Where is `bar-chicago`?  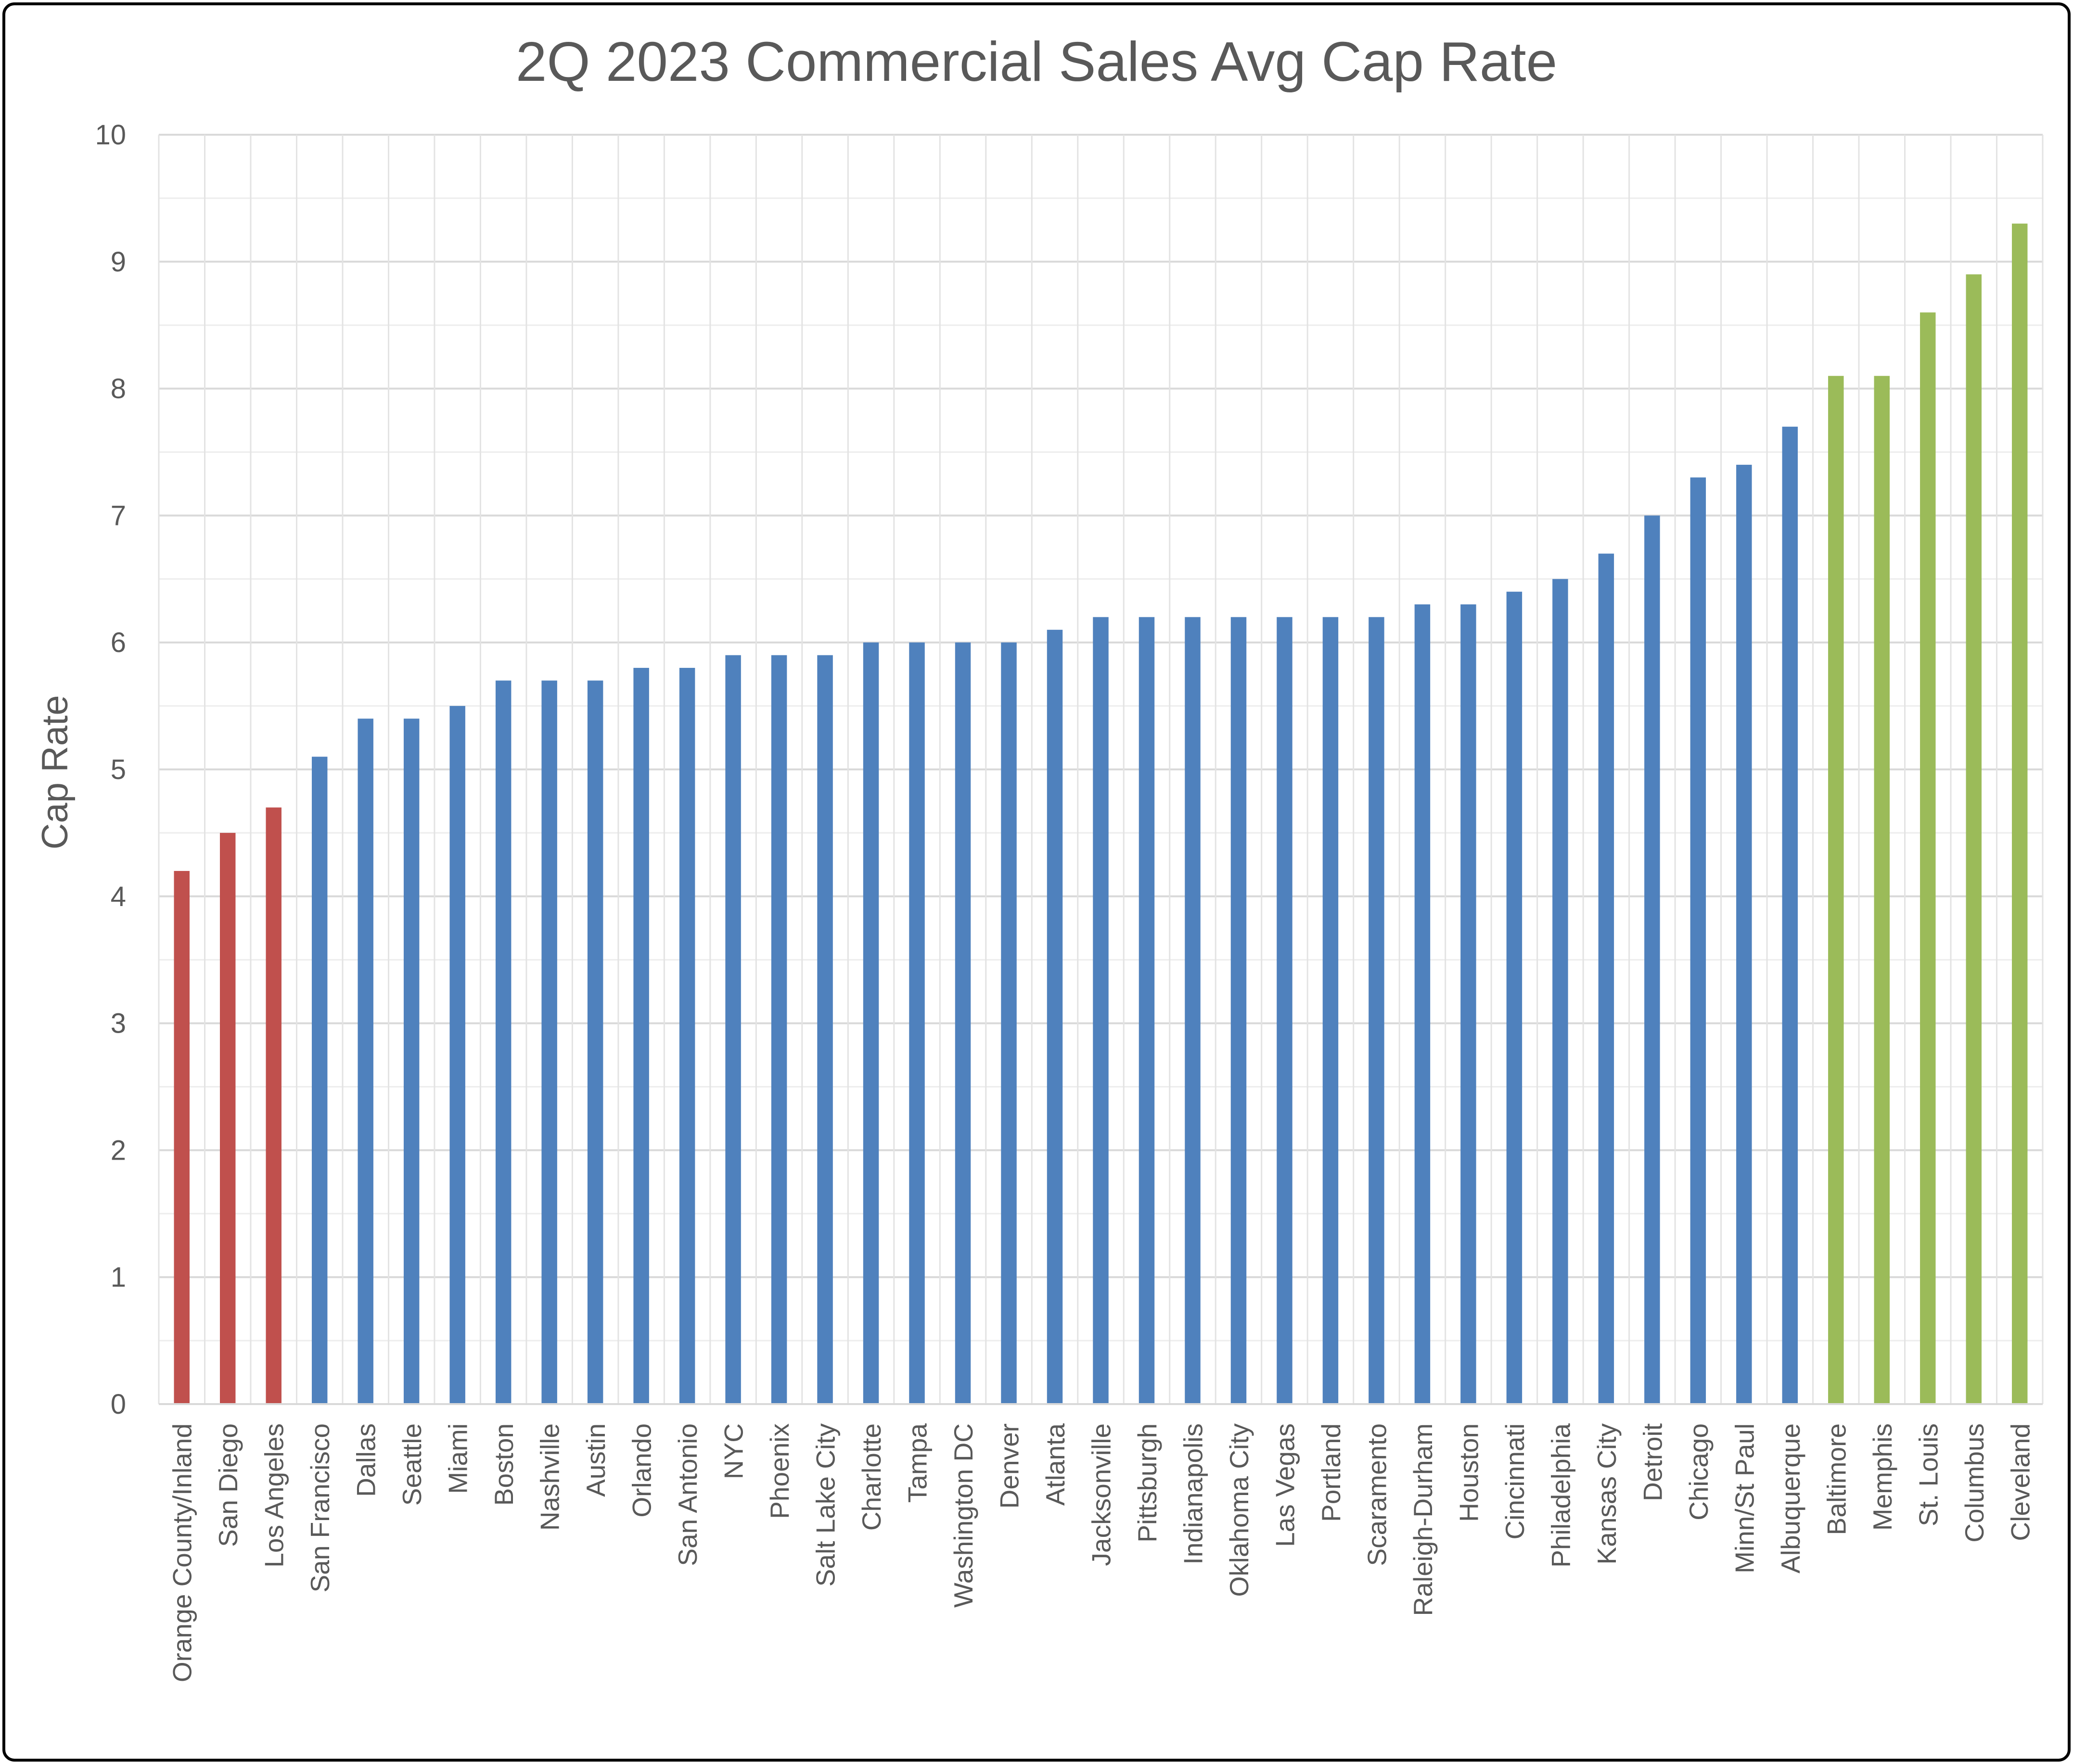
bar-chicago is located at coordinates (1698, 940).